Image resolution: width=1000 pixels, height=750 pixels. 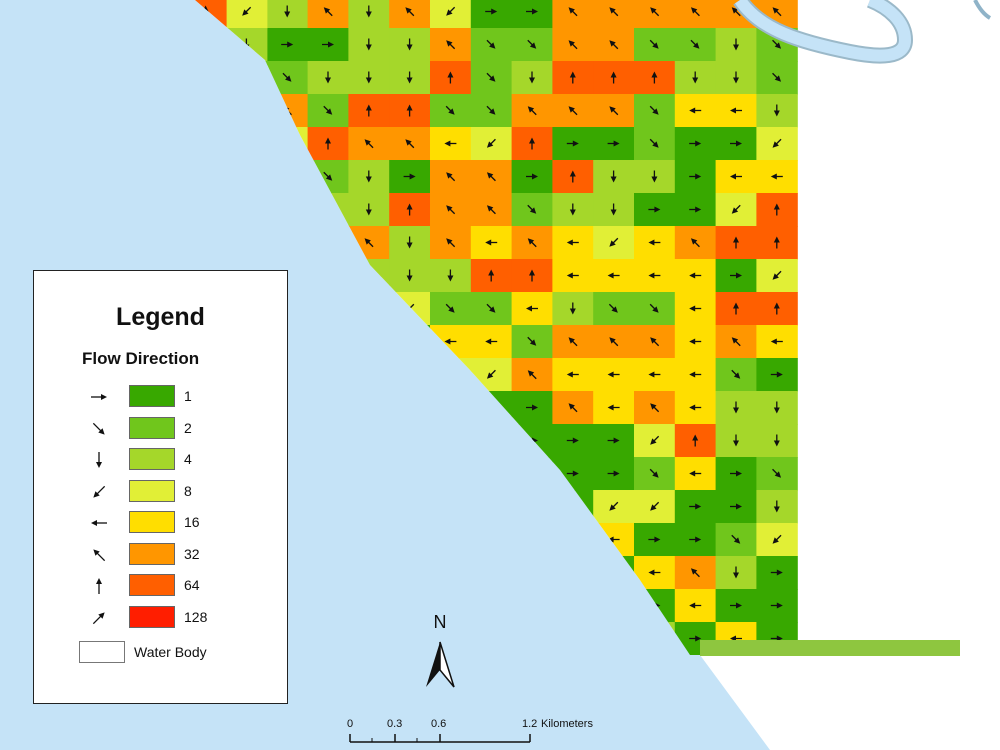 What do you see at coordinates (192, 585) in the screenshot?
I see `legend-value: 64` at bounding box center [192, 585].